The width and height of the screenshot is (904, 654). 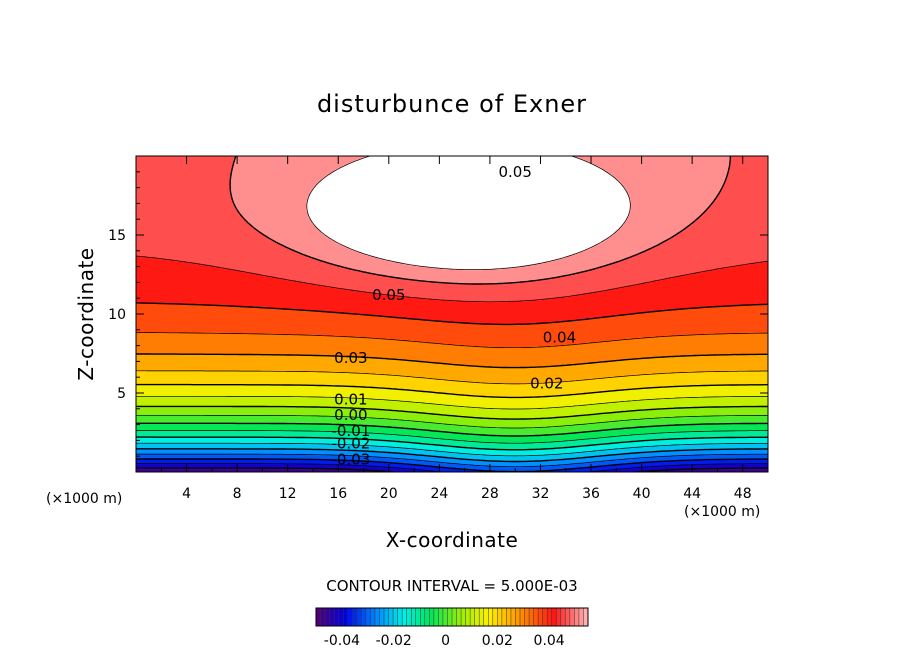 I want to click on colorbar-tick-label: 0, so click(x=445, y=641).